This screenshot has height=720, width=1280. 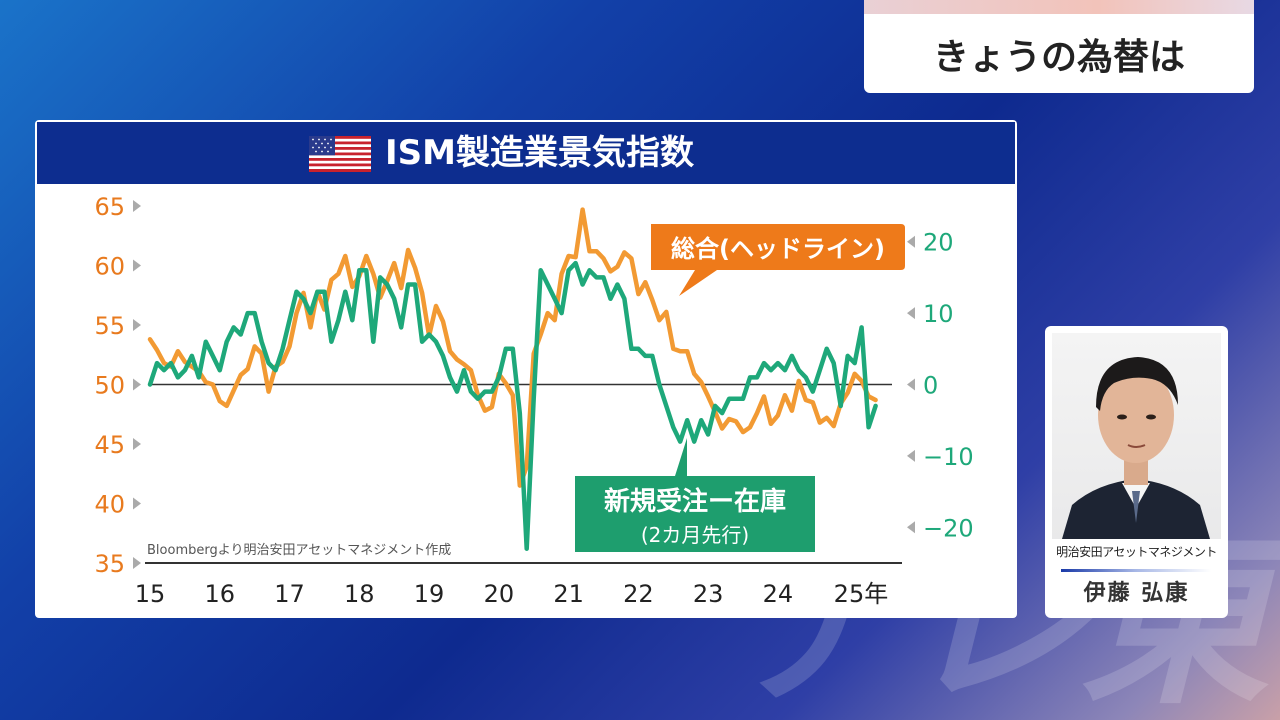 I want to click on presenter-card: 明治安田アセットマネジメント 伊藤 弘康, so click(x=1136, y=472).